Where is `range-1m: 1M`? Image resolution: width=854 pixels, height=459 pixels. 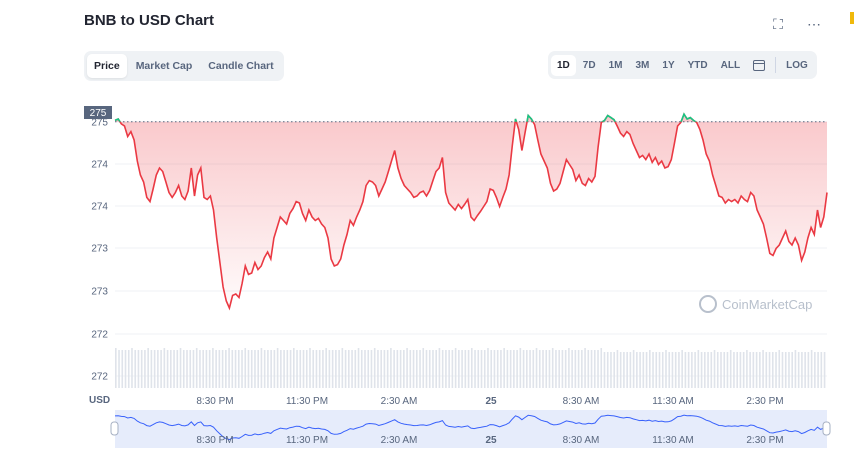 range-1m: 1M is located at coordinates (615, 65).